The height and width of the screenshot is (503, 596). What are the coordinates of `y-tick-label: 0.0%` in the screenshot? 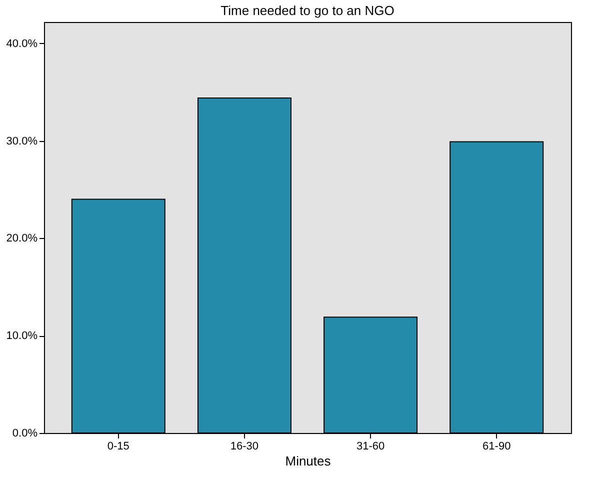 It's located at (25, 434).